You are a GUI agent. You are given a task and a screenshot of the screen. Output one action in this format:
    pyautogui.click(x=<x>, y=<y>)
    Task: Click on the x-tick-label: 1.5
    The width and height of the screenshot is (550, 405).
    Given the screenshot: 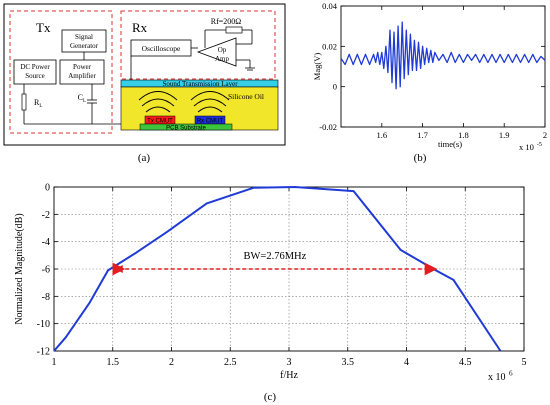 What is the action you would take?
    pyautogui.click(x=113, y=362)
    